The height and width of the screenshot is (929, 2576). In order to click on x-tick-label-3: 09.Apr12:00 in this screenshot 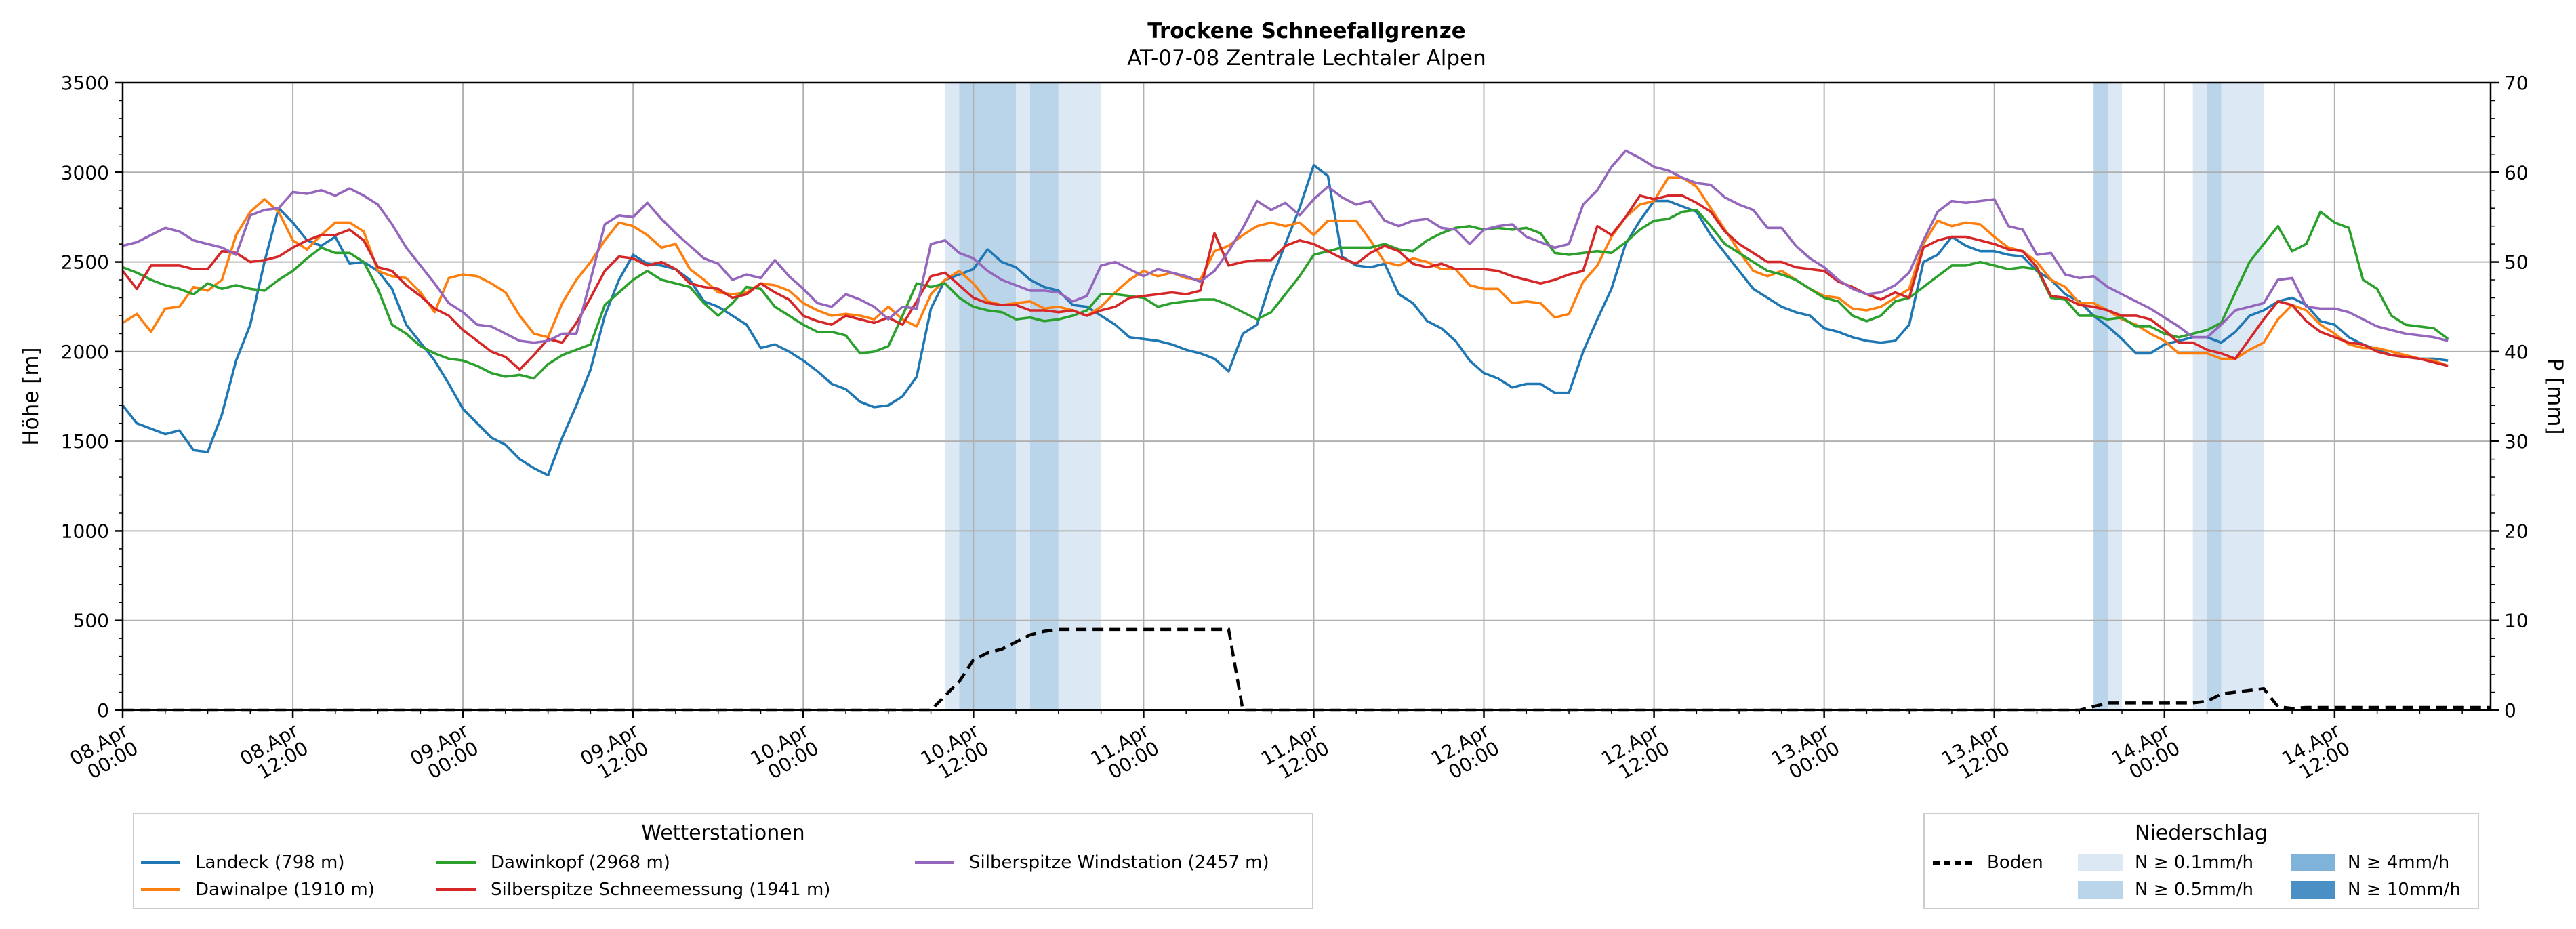, I will do `click(615, 753)`.